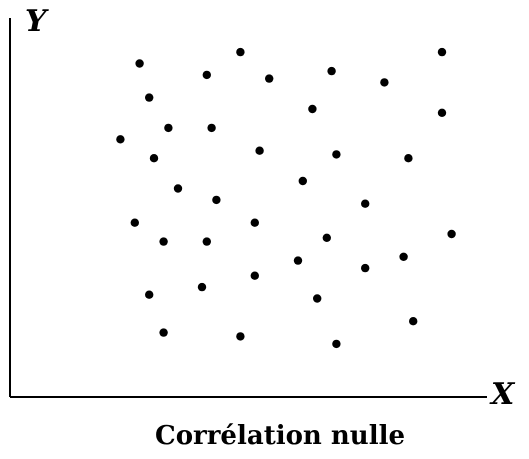 The height and width of the screenshot is (459, 529). I want to click on chart-caption: Corrélation nulle, so click(280, 436).